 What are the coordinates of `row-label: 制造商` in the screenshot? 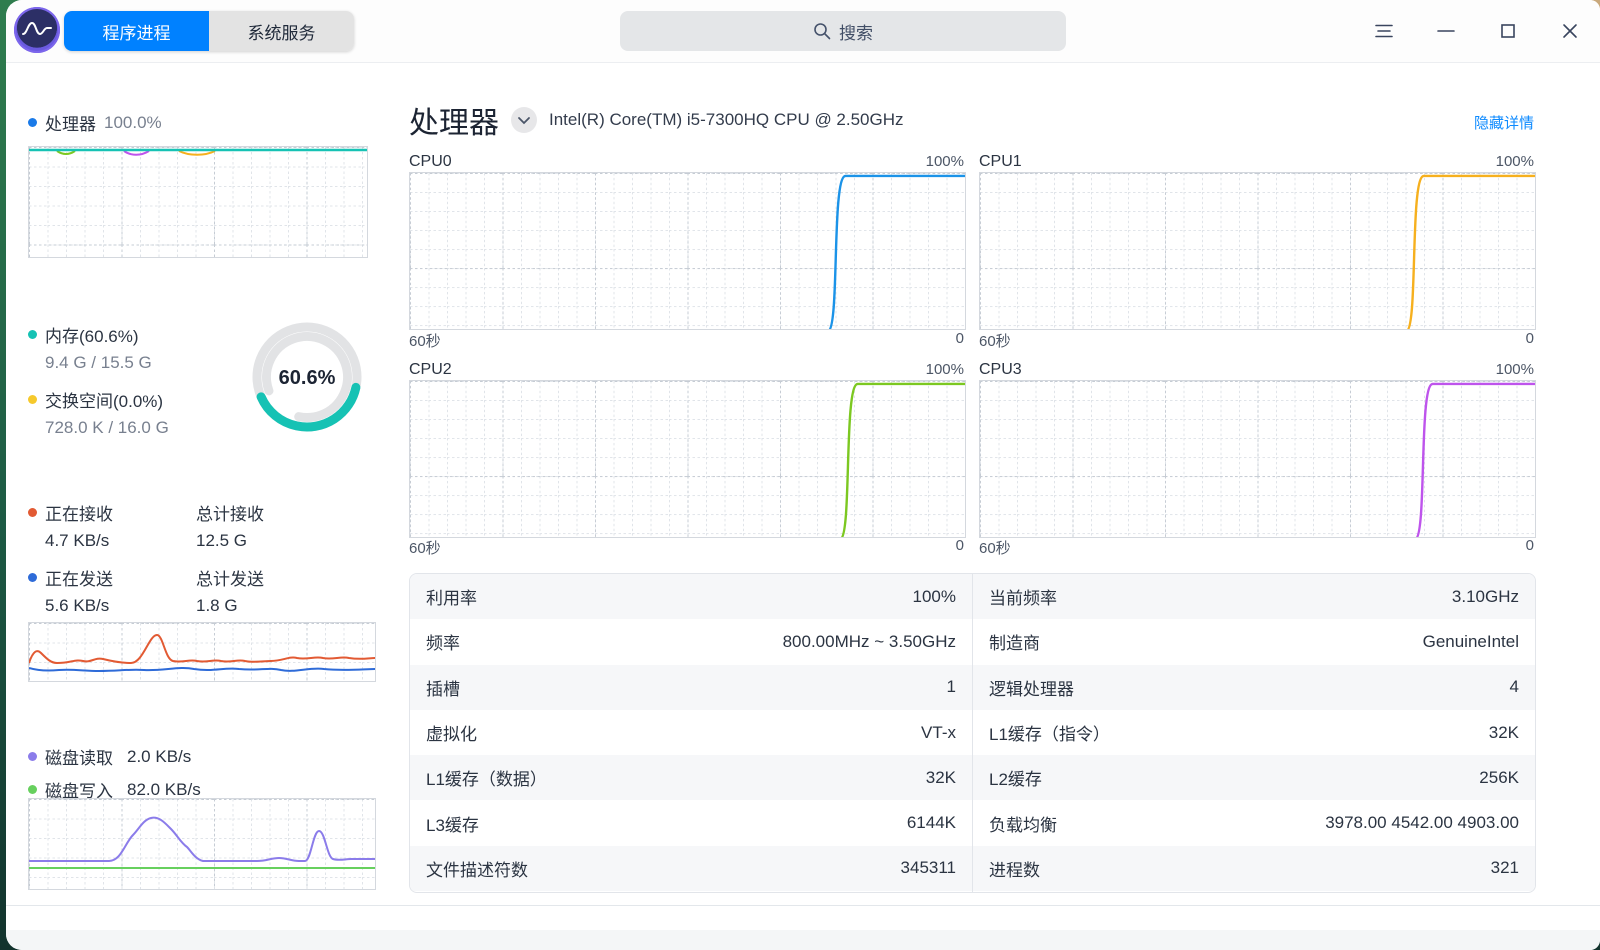 It's located at (1014, 644).